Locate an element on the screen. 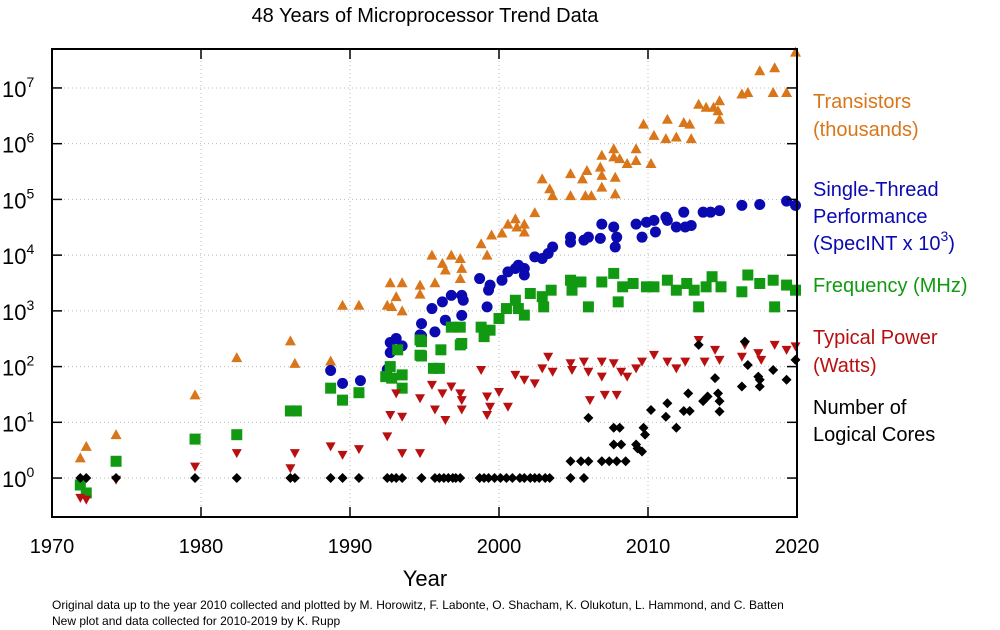 The height and width of the screenshot is (630, 1000). legend-label: Transistors is located at coordinates (862, 102).